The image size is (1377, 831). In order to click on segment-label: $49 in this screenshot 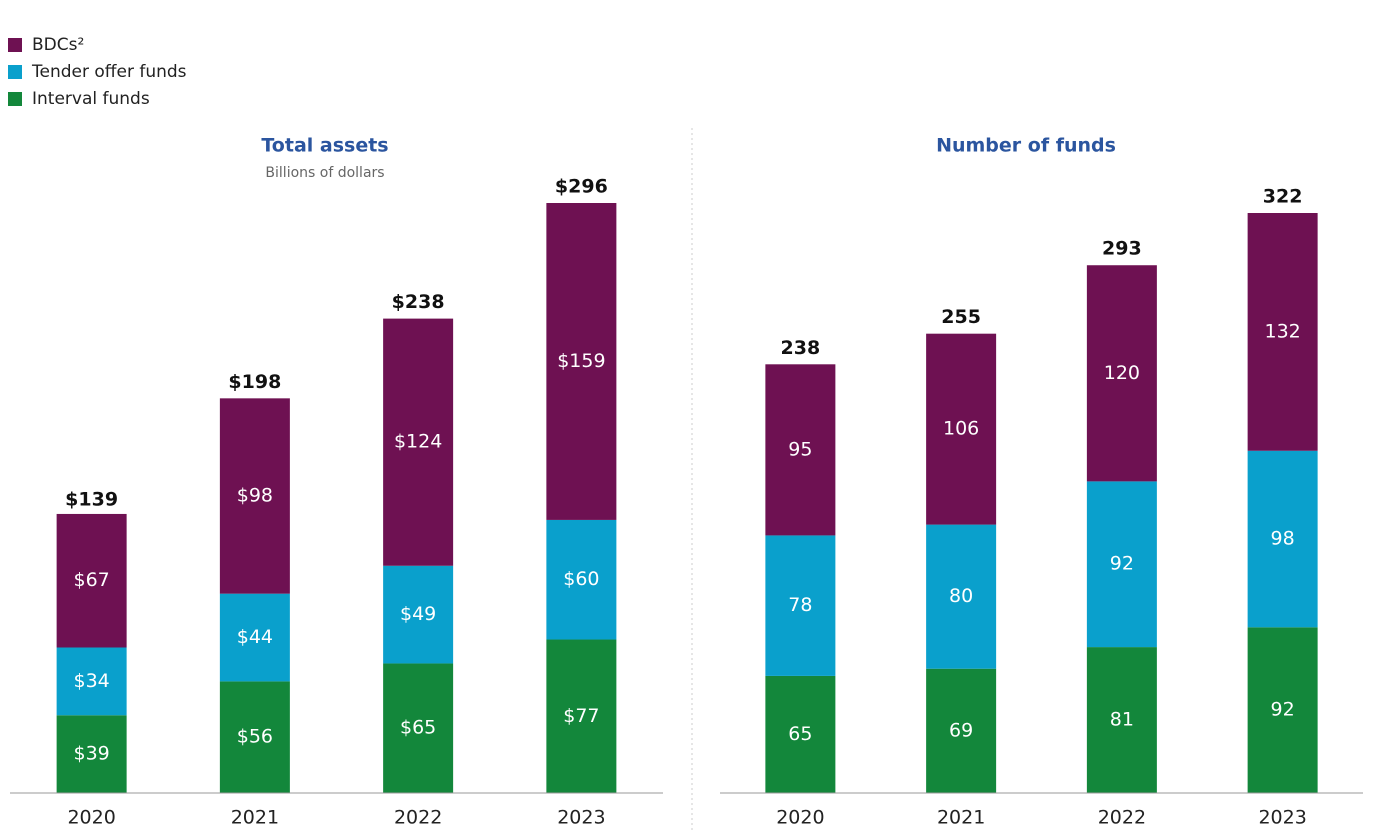, I will do `click(418, 614)`.